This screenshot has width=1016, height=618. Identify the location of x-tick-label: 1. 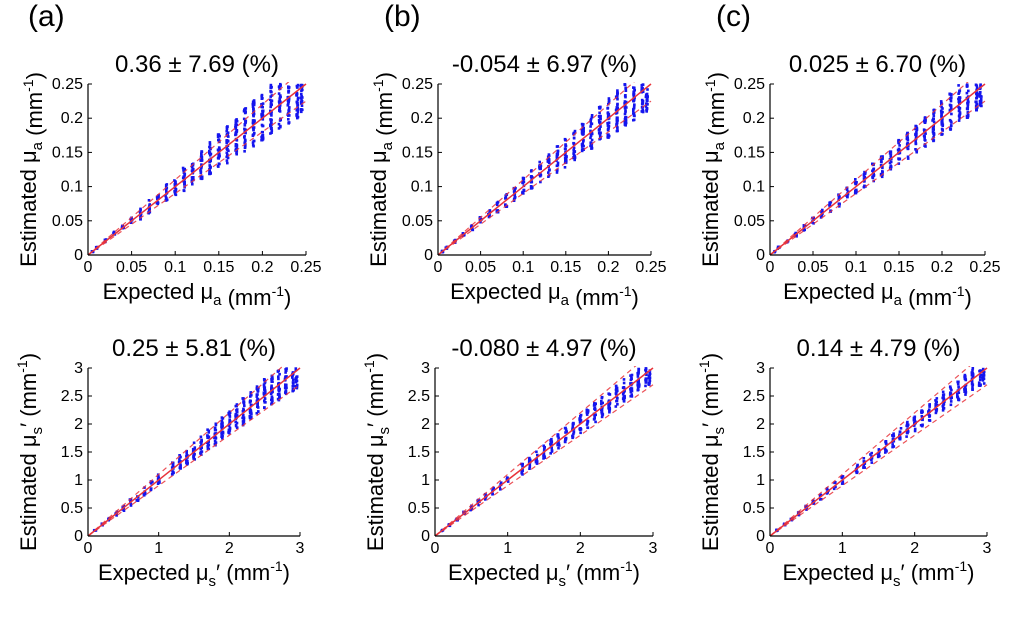
(507, 548).